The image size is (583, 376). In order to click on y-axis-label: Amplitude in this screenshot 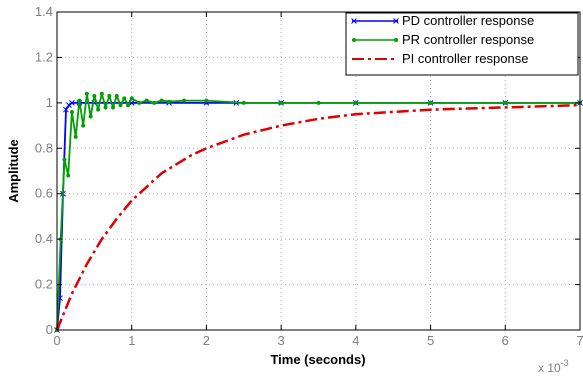, I will do `click(13, 171)`.